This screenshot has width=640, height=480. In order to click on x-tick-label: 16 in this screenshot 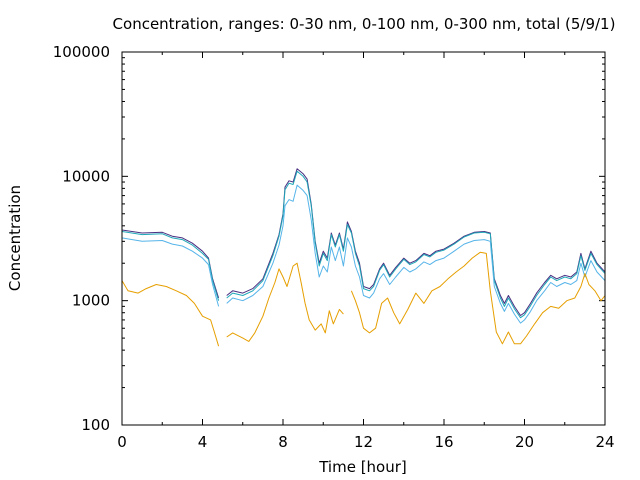, I will do `click(443, 442)`.